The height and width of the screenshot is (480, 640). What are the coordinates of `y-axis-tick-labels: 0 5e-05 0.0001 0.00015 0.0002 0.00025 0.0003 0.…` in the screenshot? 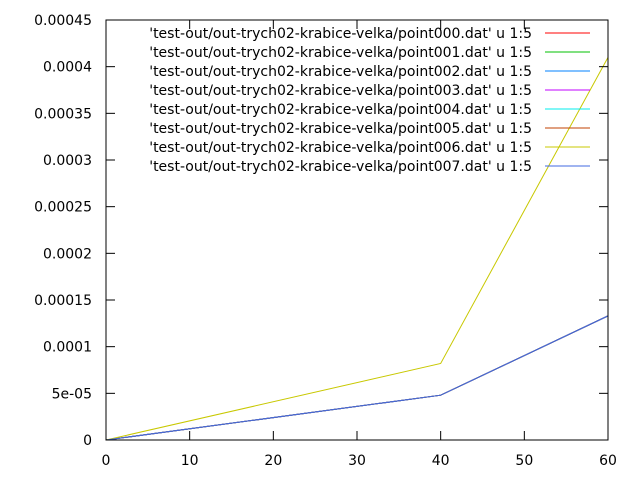 It's located at (63, 231).